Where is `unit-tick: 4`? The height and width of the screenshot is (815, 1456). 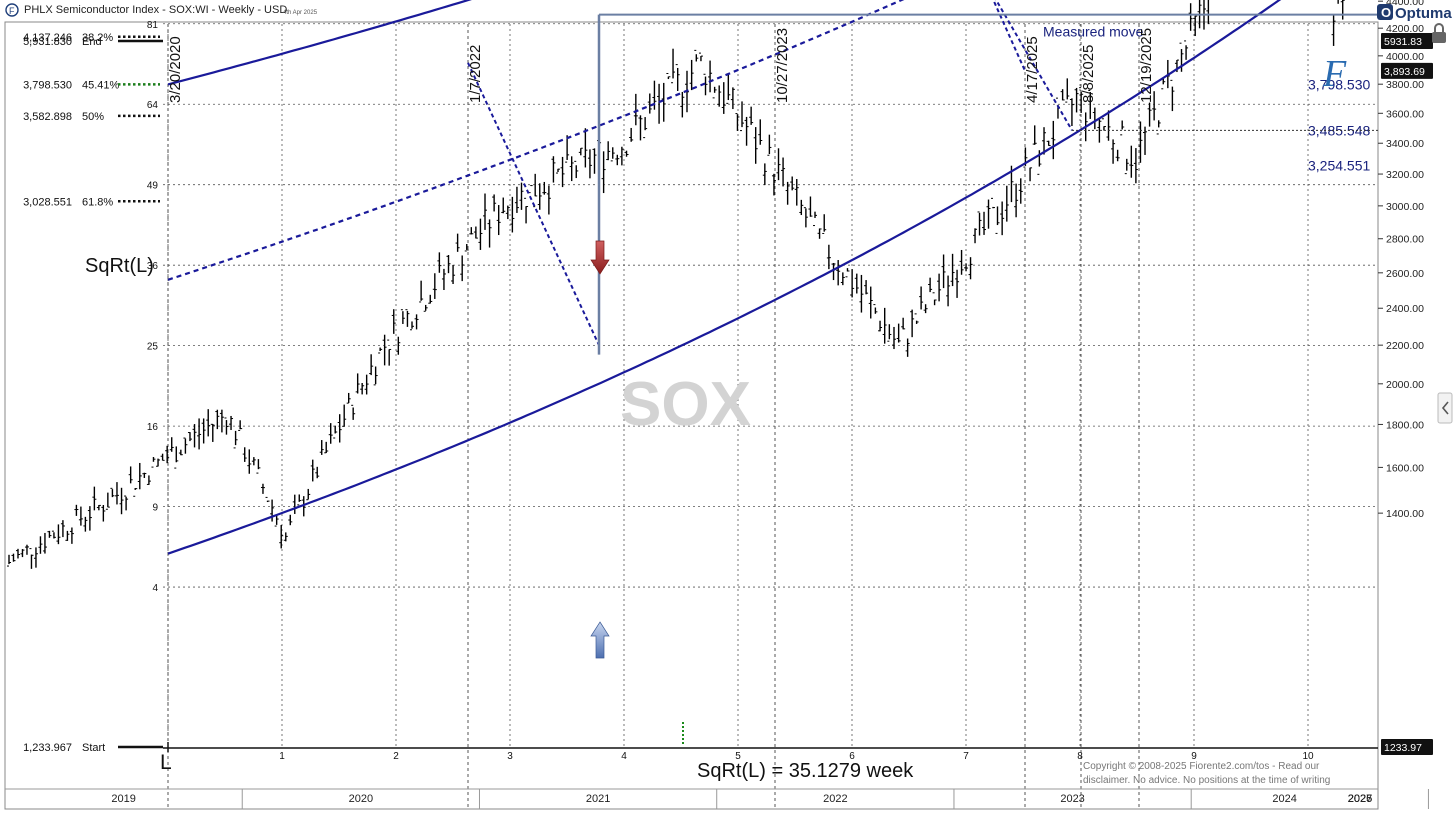
unit-tick: 4 is located at coordinates (624, 756).